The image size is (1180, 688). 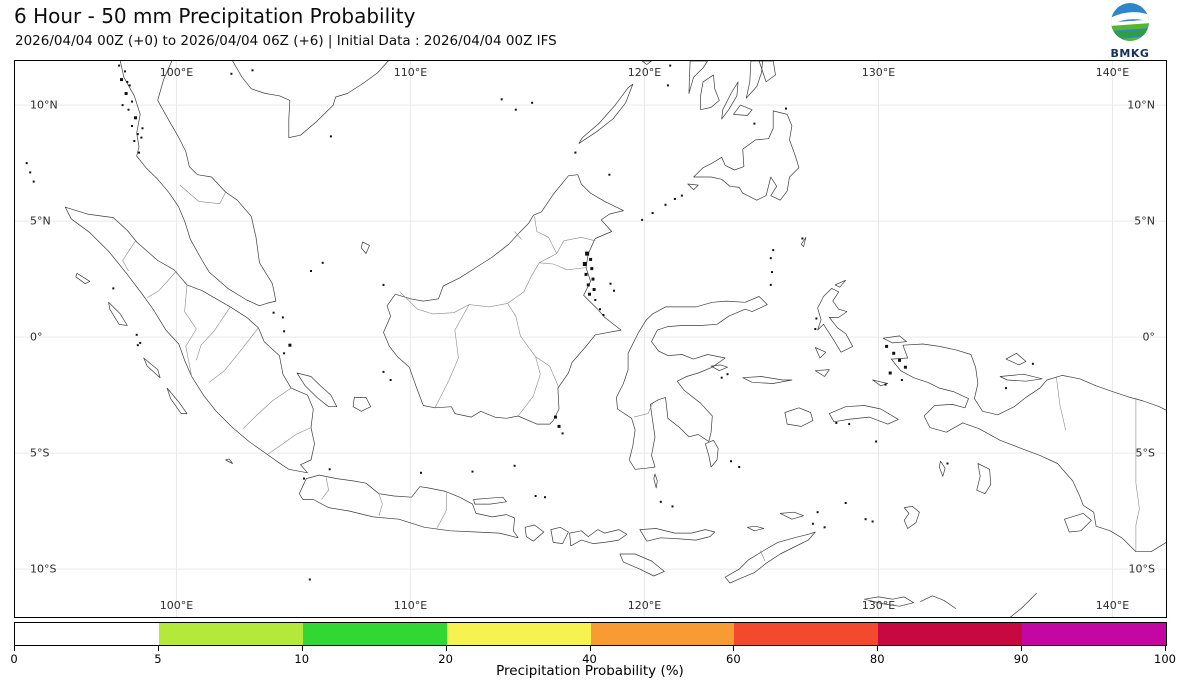 What do you see at coordinates (410, 72) in the screenshot?
I see `longitude-label-top: 110°E` at bounding box center [410, 72].